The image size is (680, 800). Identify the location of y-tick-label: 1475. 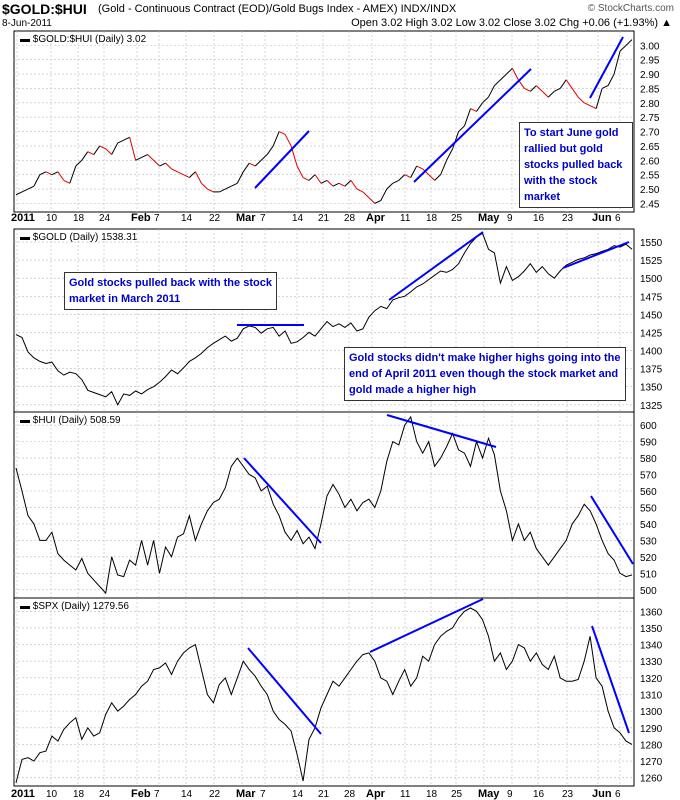
(651, 297).